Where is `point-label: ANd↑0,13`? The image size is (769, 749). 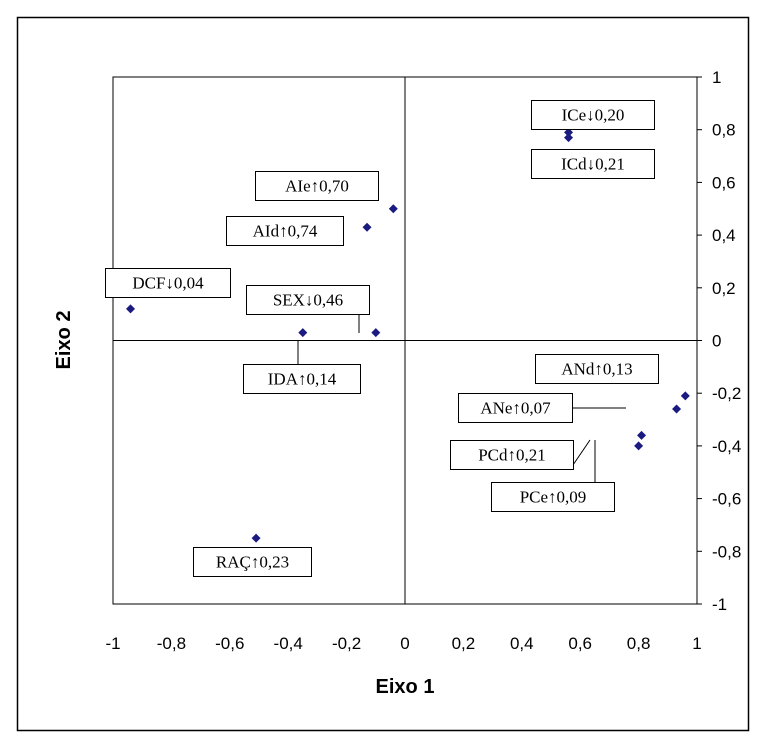
point-label: ANd↑0,13 is located at coordinates (596, 369).